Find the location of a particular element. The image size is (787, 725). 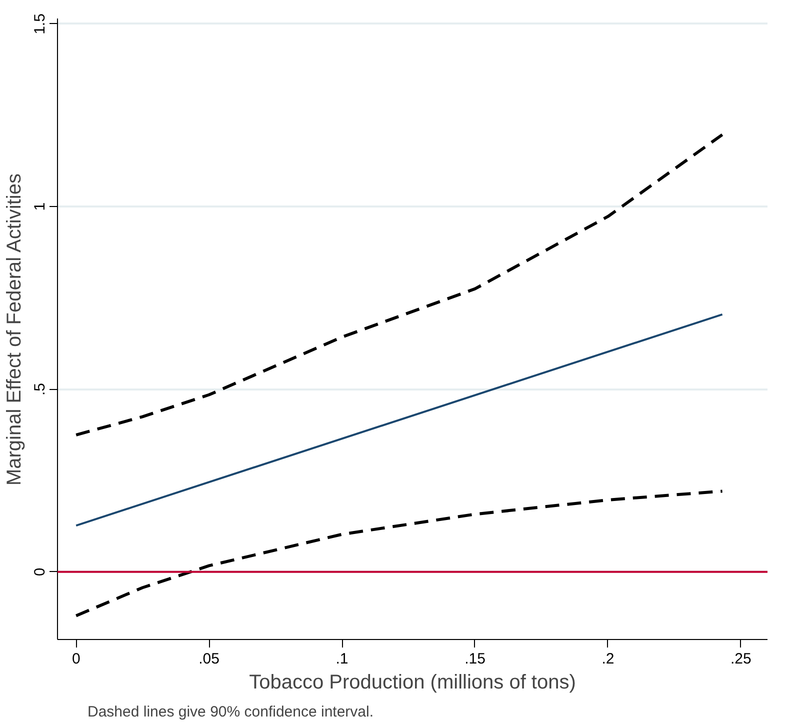

y-axis-title: Marginal Effect of Federal Activities is located at coordinates (15, 330).